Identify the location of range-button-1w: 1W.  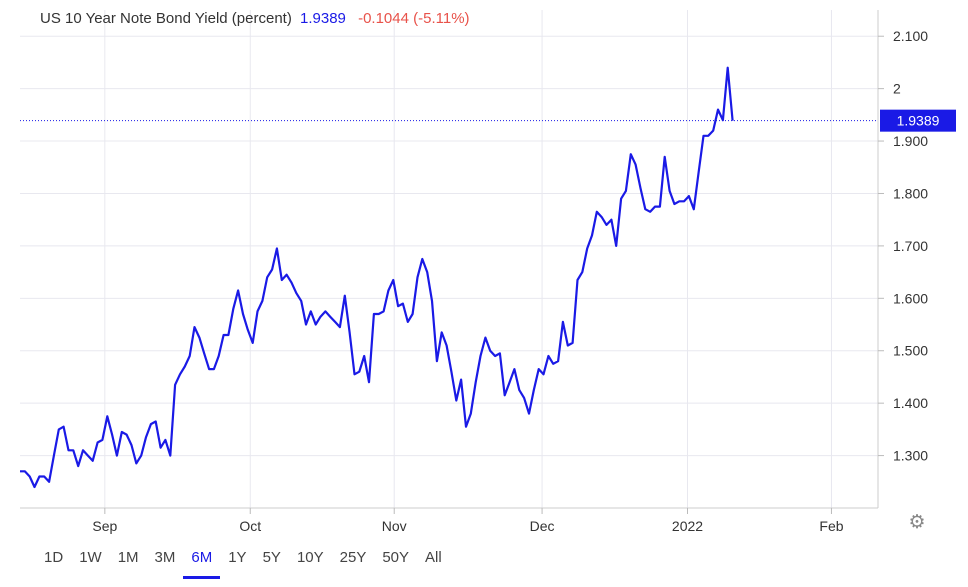
(90, 557).